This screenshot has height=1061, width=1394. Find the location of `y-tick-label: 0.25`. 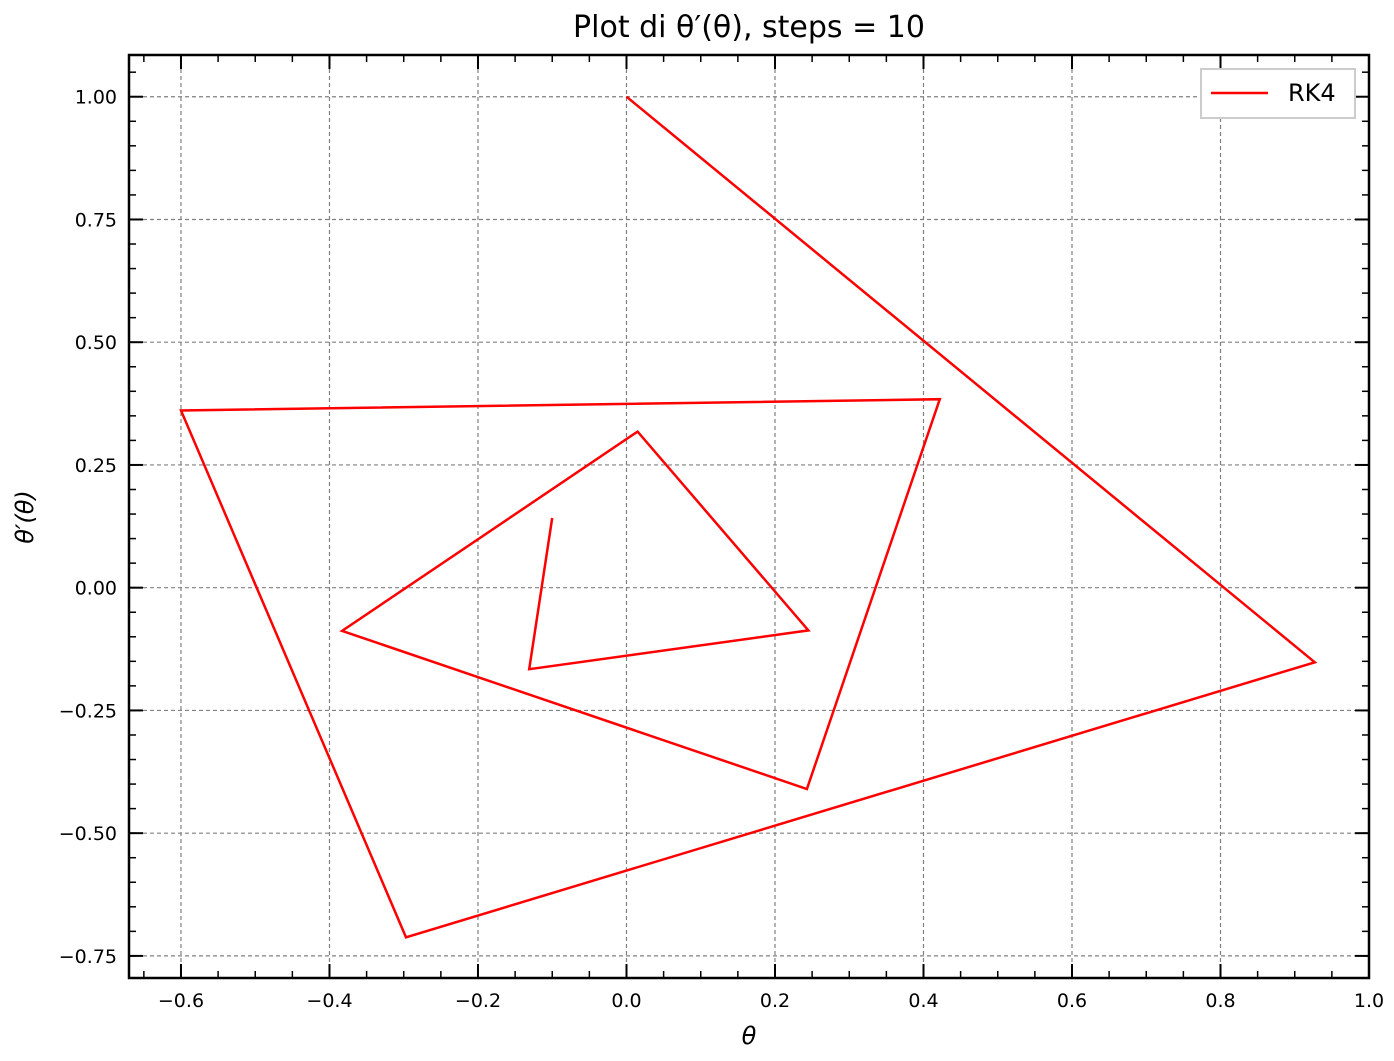

y-tick-label: 0.25 is located at coordinates (96, 466).